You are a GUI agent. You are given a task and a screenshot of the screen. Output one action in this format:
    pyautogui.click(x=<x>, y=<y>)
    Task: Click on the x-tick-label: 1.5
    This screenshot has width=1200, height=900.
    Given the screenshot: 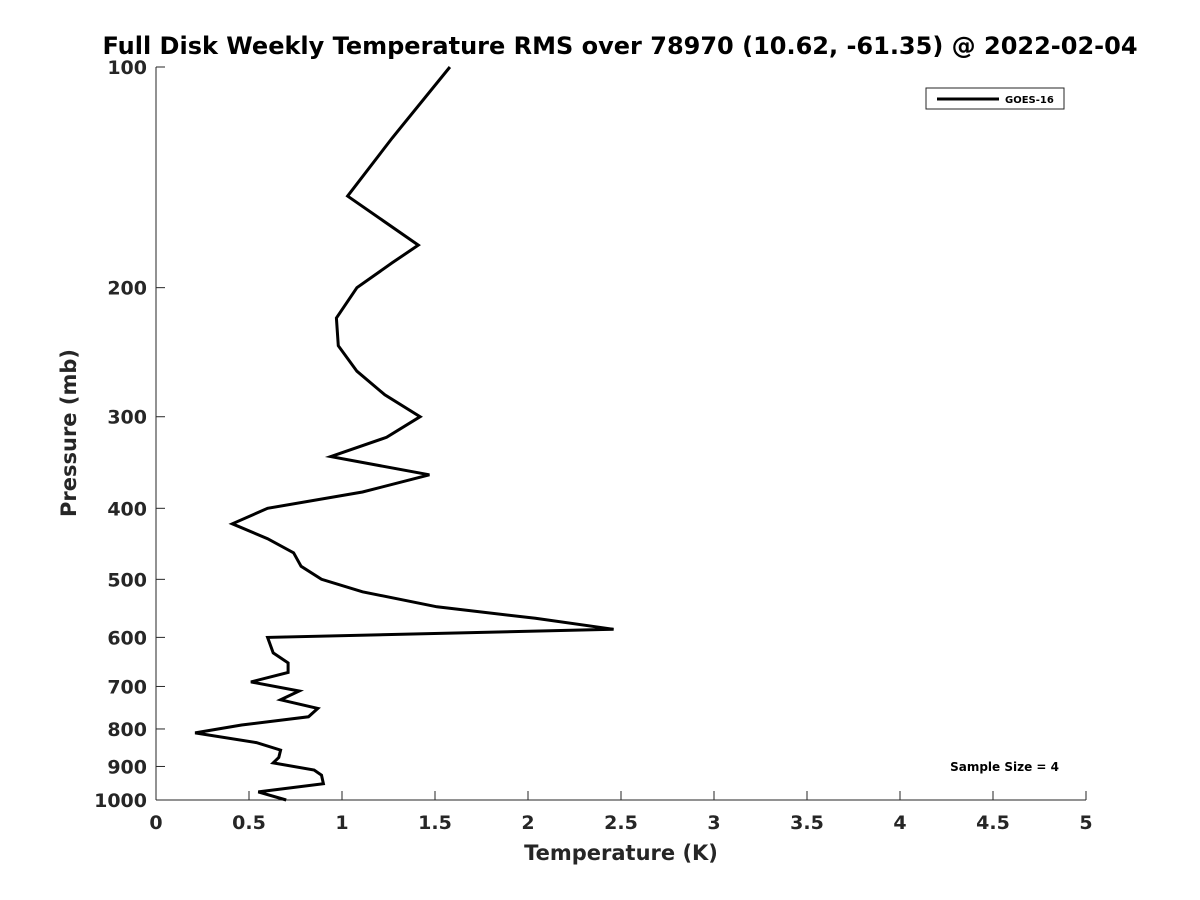 What is the action you would take?
    pyautogui.click(x=435, y=823)
    